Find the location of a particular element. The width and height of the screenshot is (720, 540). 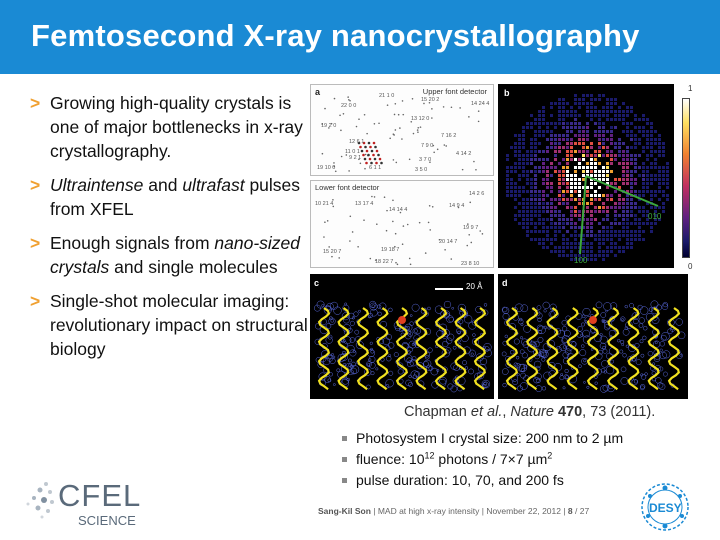

panel-d: d is located at coordinates (593, 336).